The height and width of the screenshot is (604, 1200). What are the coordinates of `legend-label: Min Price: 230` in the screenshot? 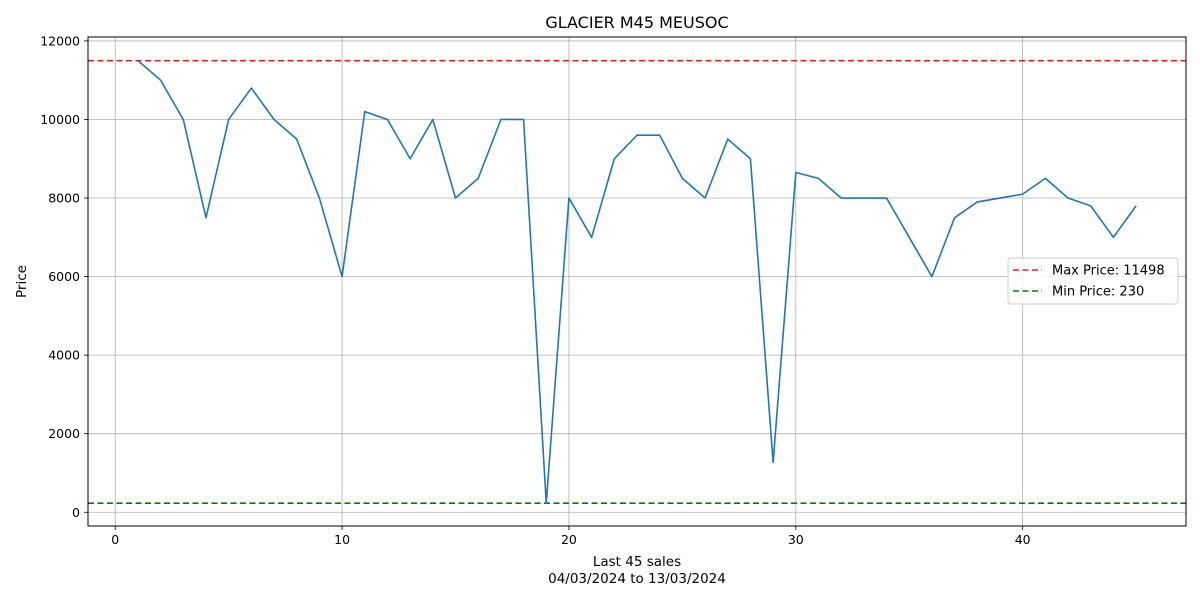 It's located at (1098, 292).